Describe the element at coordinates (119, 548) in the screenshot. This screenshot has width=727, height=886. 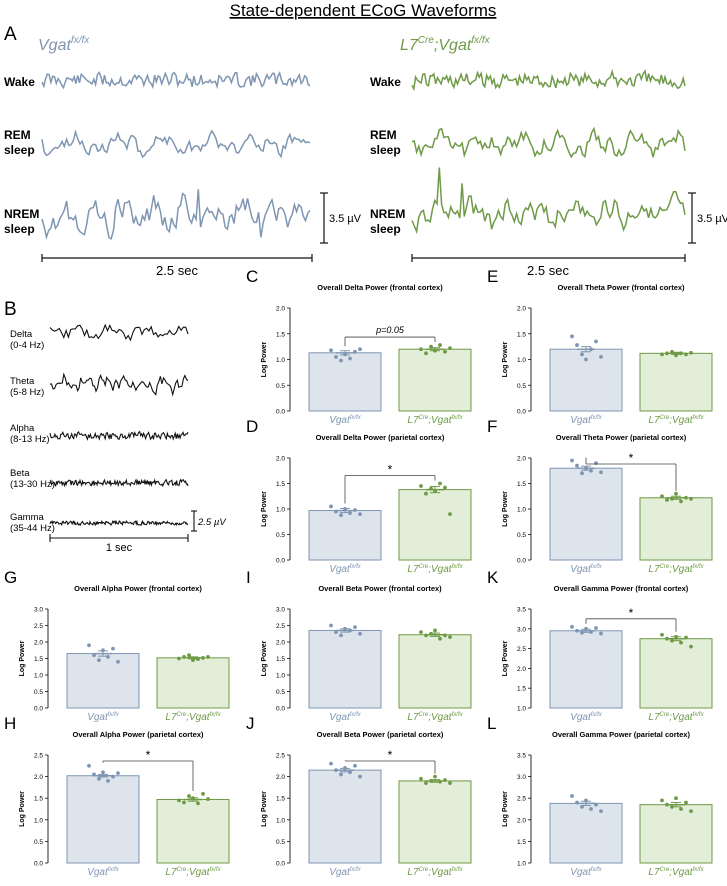
I see `band-time-scale-label: 1 sec` at that location.